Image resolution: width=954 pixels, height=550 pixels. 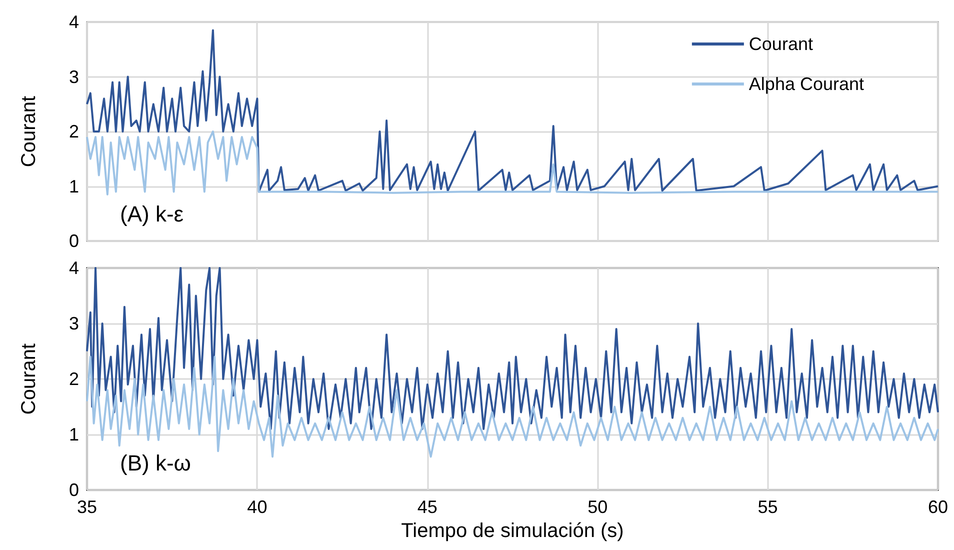 I want to click on x-axis-title: Tiempo de simulación (s), so click(x=512, y=531).